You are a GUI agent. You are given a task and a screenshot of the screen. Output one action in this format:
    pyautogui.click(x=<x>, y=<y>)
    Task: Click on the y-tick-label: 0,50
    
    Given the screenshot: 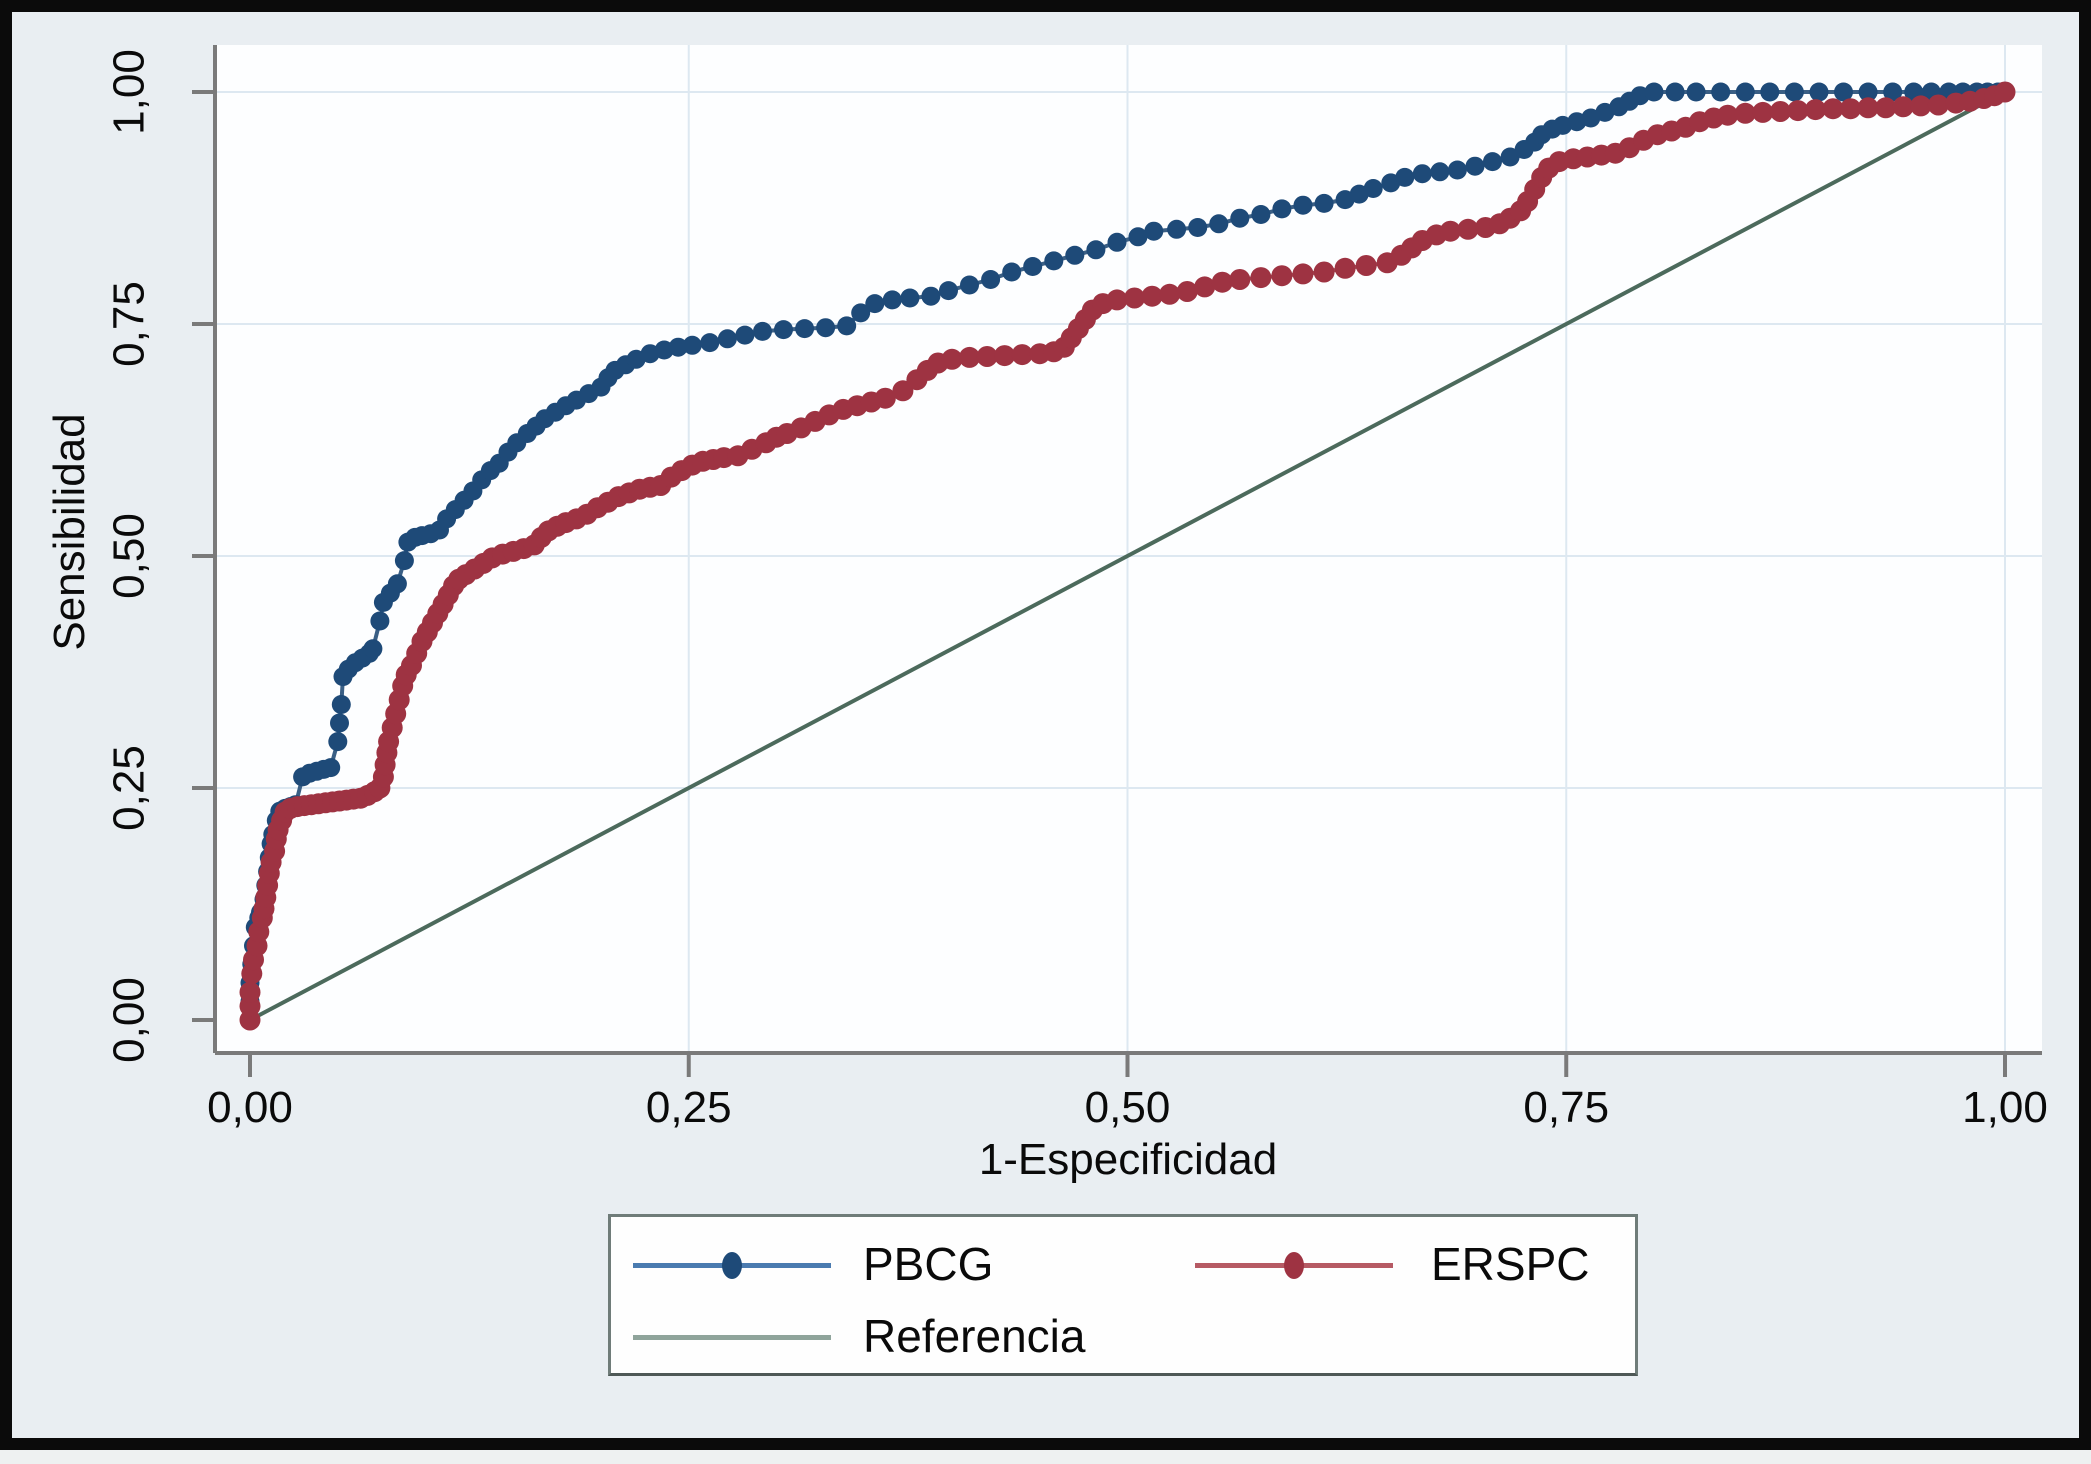 What is the action you would take?
    pyautogui.click(x=128, y=556)
    